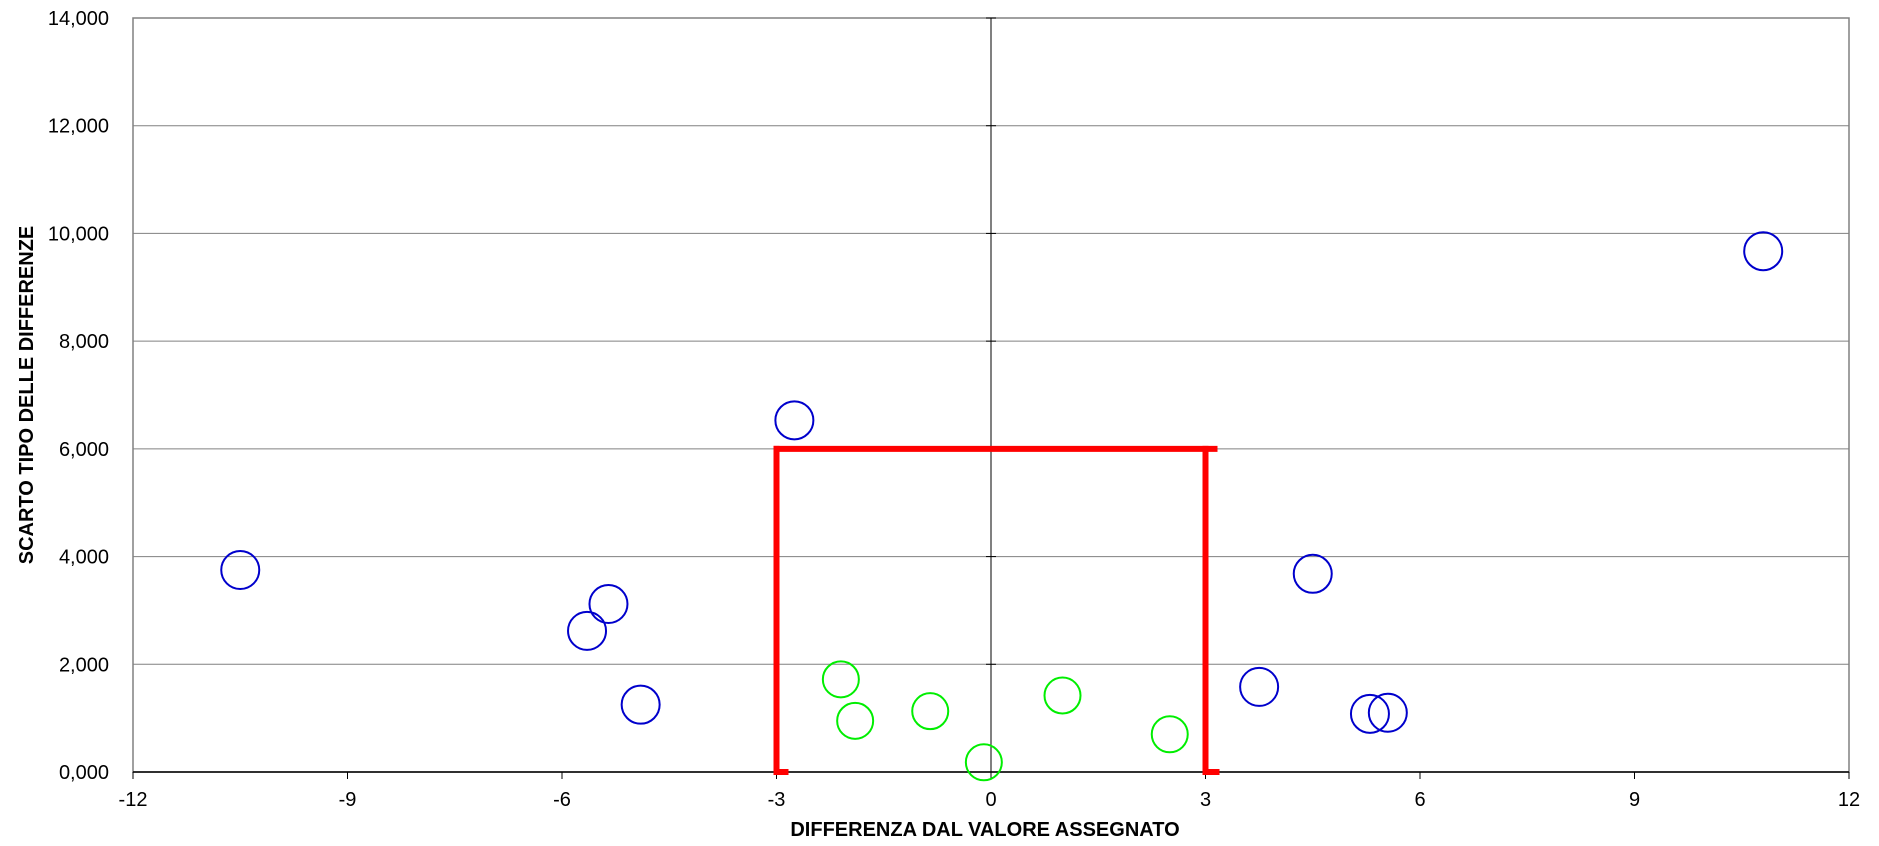  Describe the element at coordinates (84, 342) in the screenshot. I see `y-tick-label: 8,000` at that location.